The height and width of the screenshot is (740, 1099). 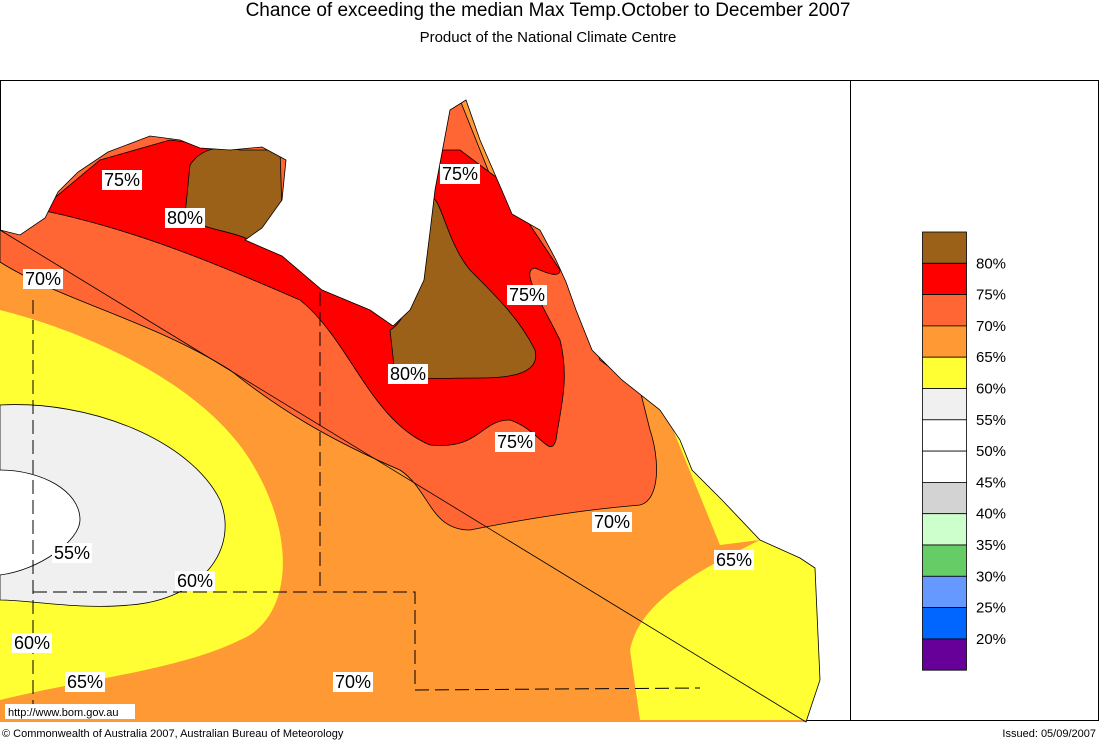 I want to click on contour-value: 55%, so click(x=72, y=553).